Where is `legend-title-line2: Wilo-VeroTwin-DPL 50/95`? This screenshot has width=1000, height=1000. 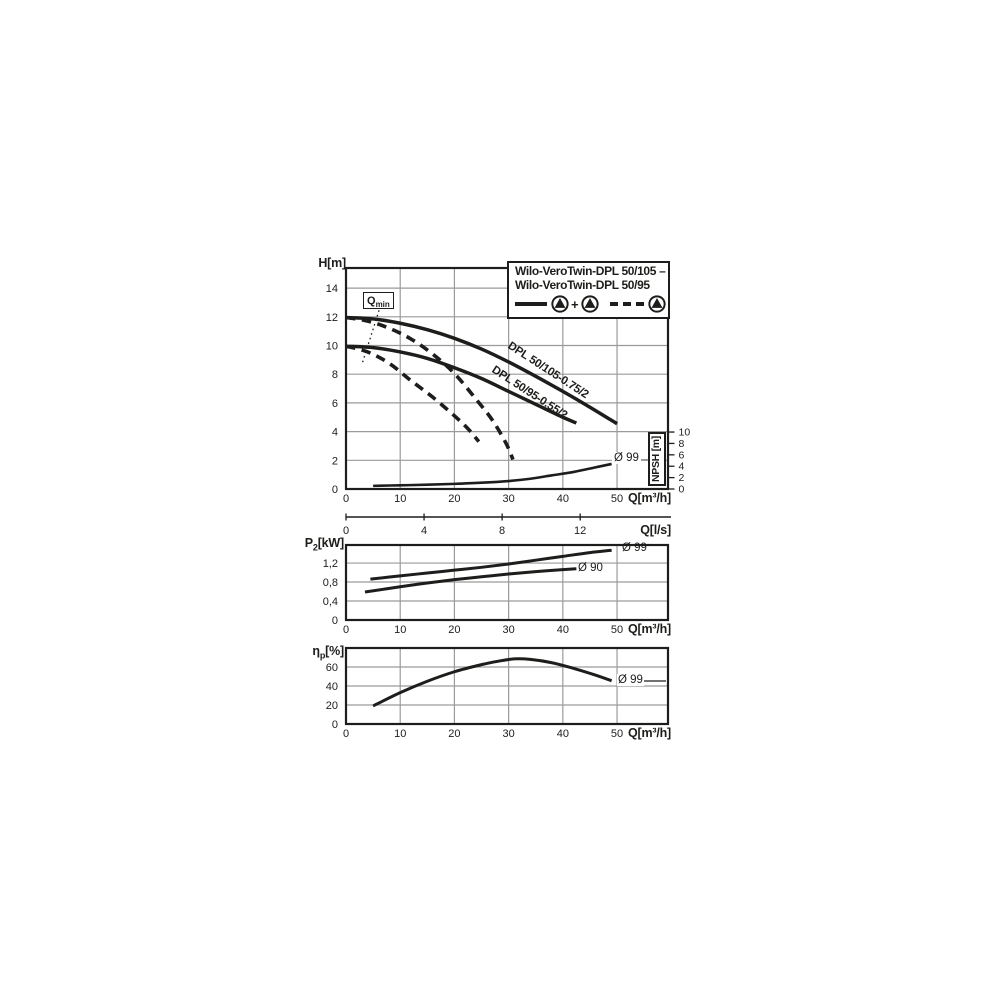 legend-title-line2: Wilo-VeroTwin-DPL 50/95 is located at coordinates (582, 284).